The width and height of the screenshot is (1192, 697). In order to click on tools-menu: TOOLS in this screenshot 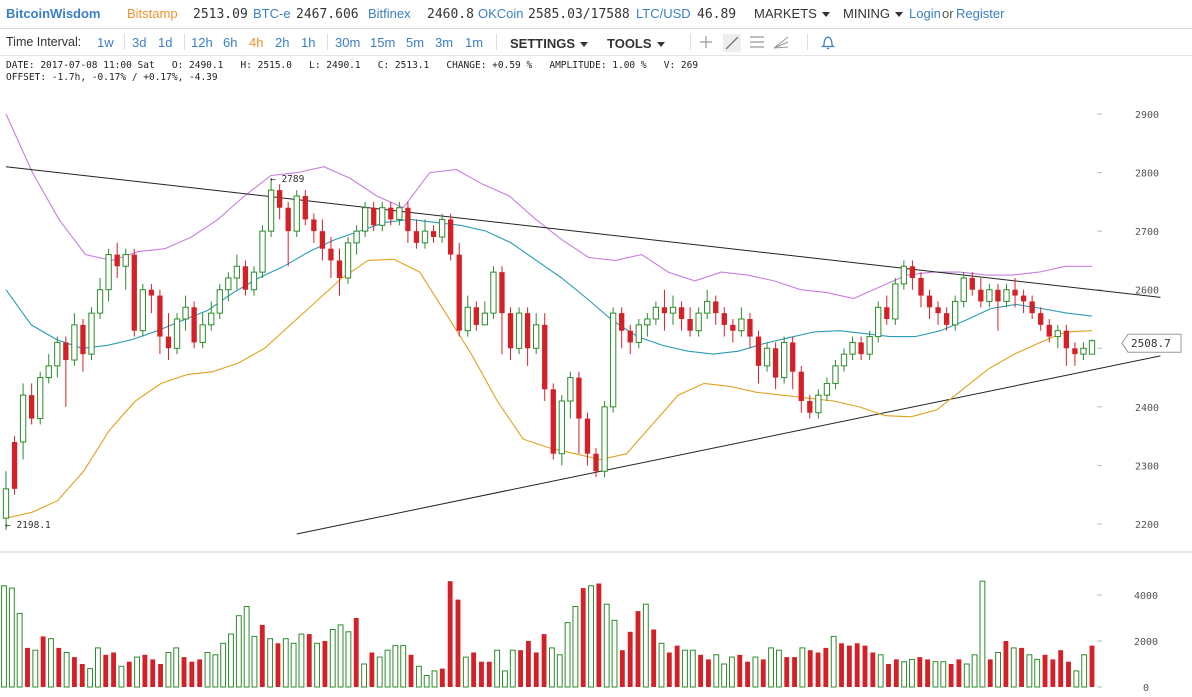, I will do `click(636, 43)`.